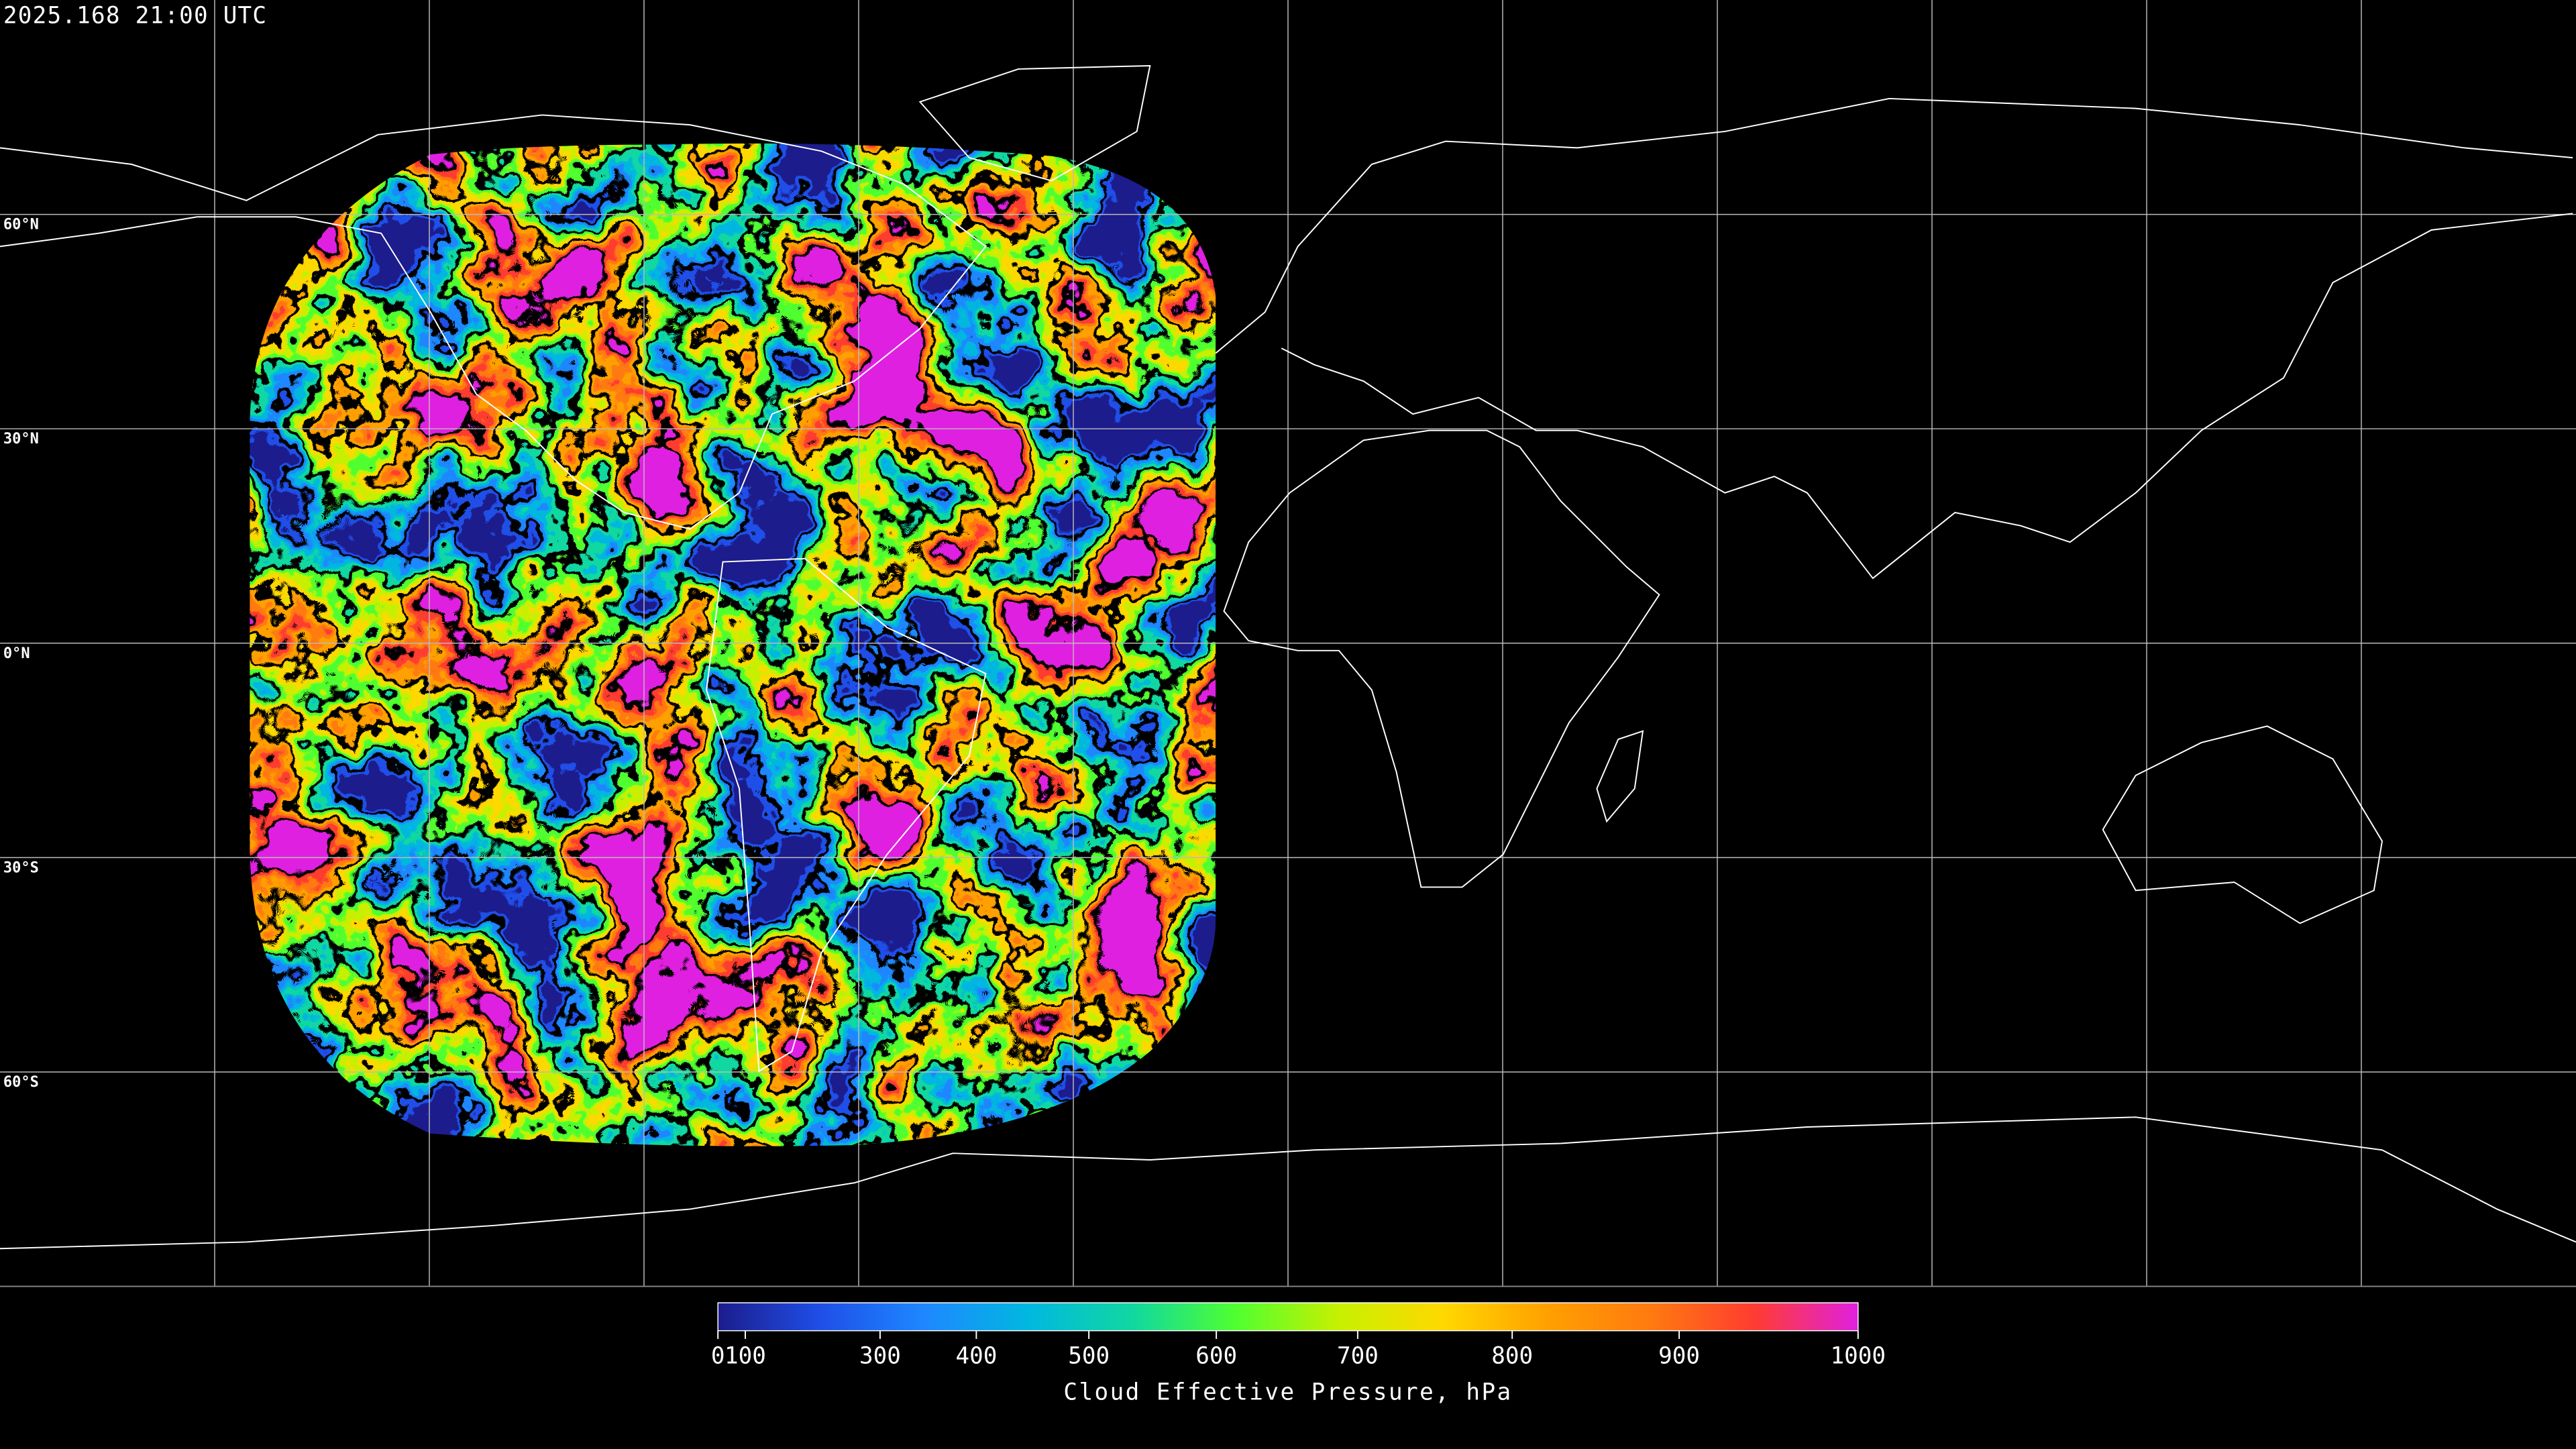 The image size is (2576, 1449). Describe the element at coordinates (745, 1356) in the screenshot. I see `colorbar-tick-label: 100` at that location.